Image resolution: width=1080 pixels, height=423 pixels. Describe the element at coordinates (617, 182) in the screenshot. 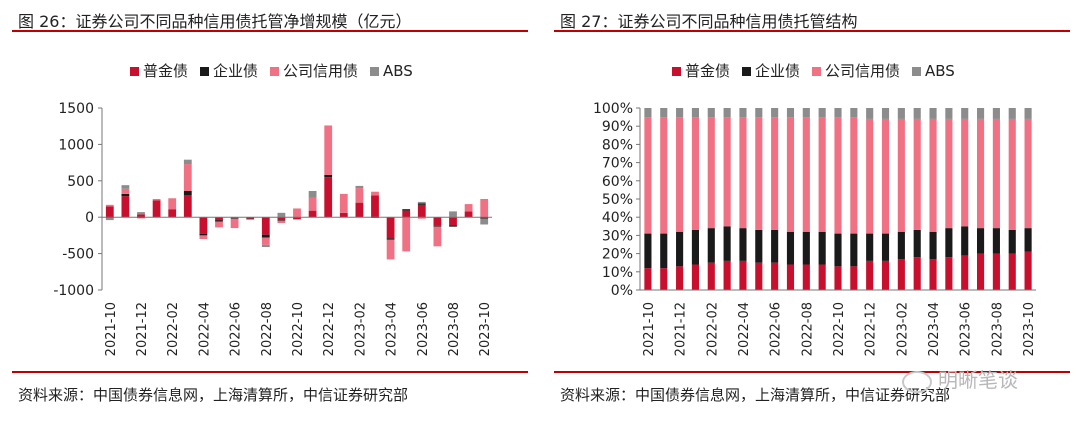

I see `y-tick-label: 60%` at that location.